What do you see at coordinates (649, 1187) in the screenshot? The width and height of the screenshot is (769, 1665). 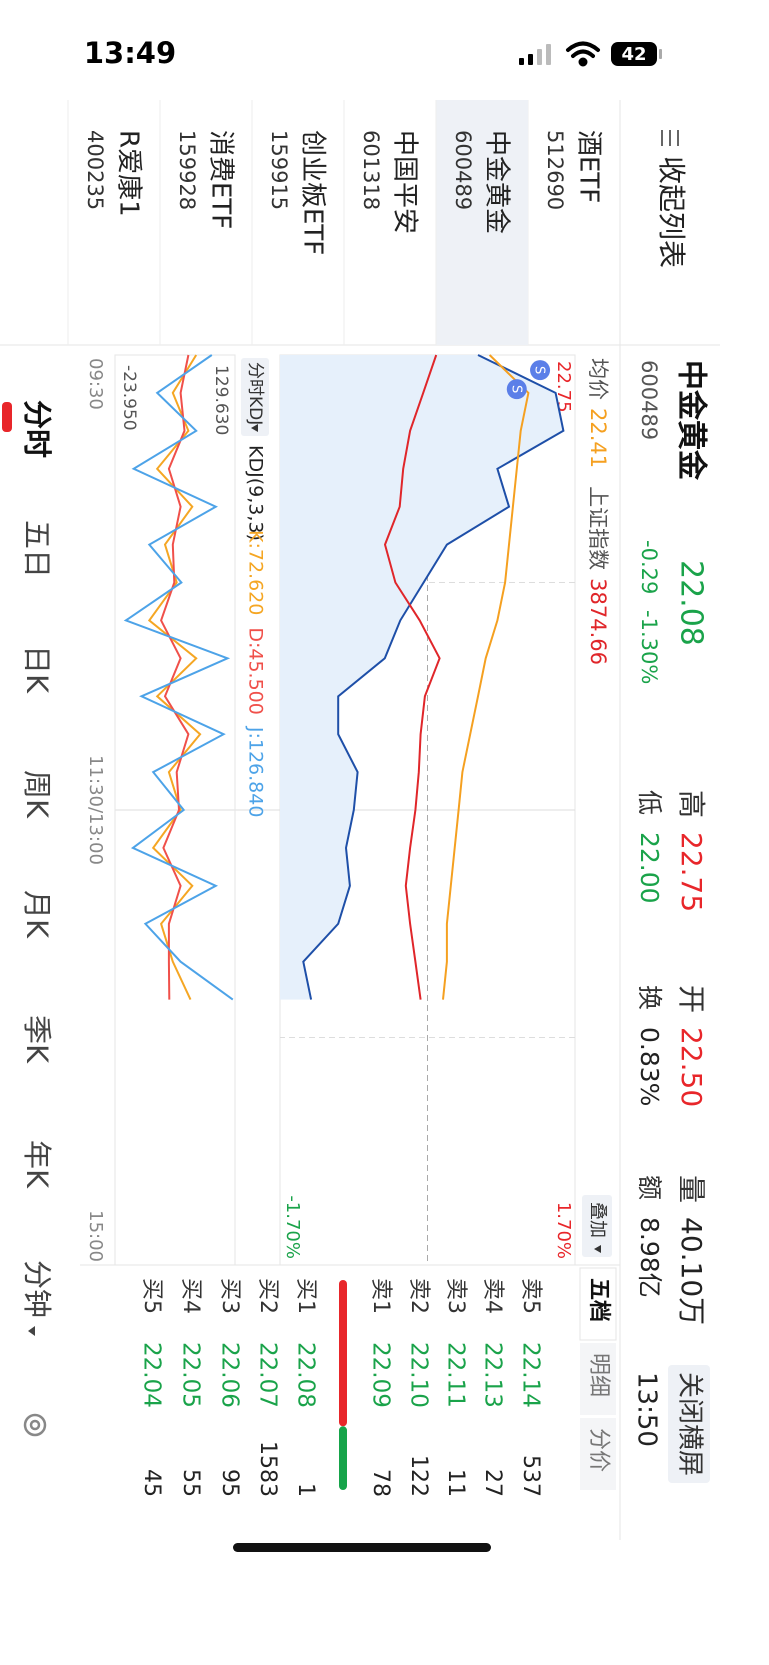 I see `stat-label: 额` at bounding box center [649, 1187].